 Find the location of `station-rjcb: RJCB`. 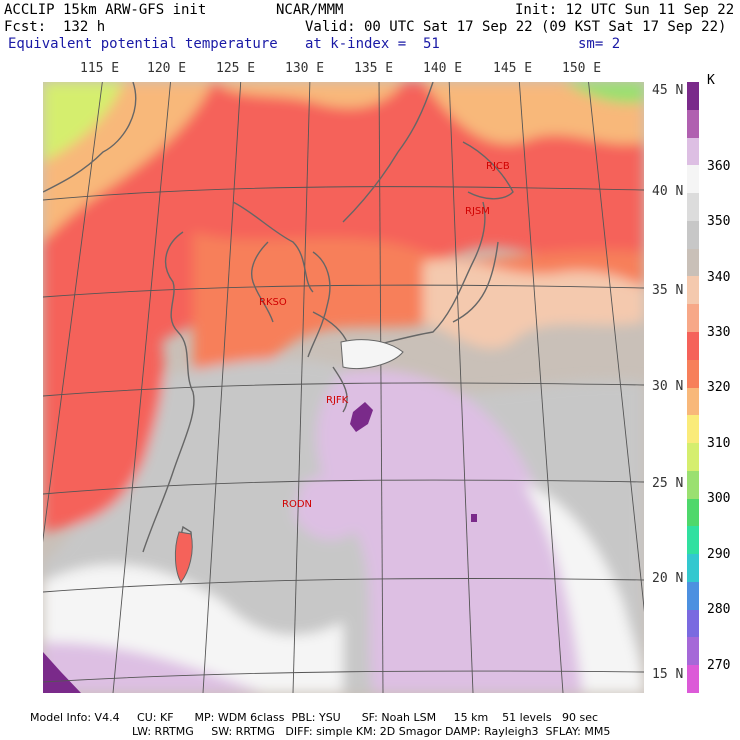

station-rjcb: RJCB is located at coordinates (498, 166).